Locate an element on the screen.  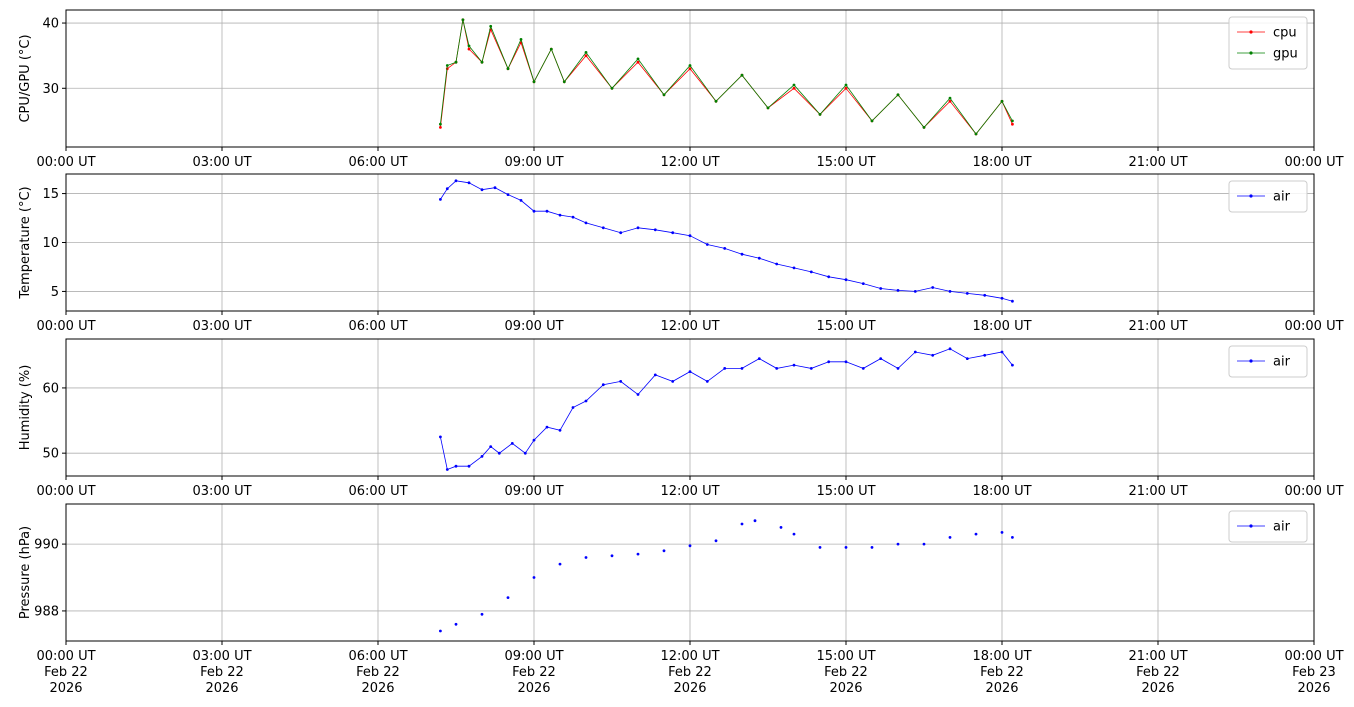
x-tick-label: 21:00 UT Feb 22 2026 is located at coordinates (1157, 672).